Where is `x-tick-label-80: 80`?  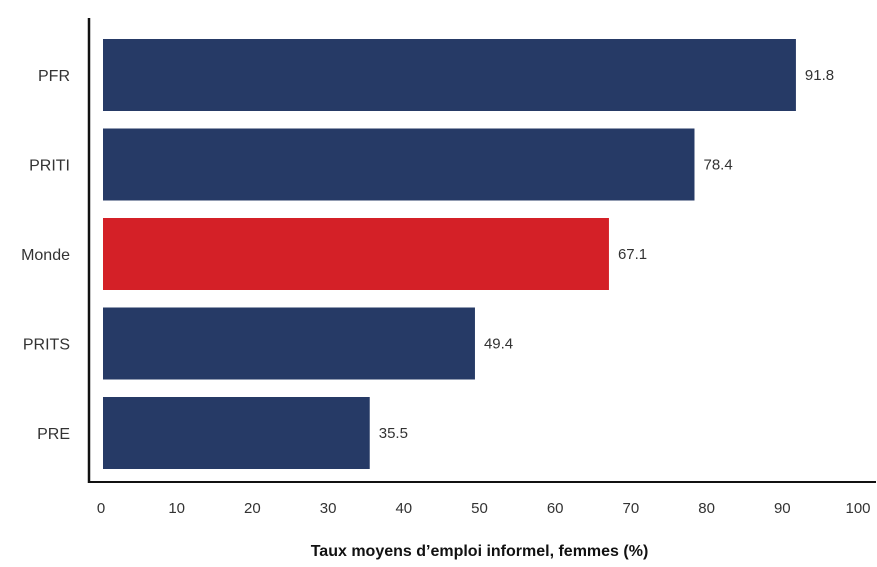
x-tick-label-80: 80 is located at coordinates (706, 508).